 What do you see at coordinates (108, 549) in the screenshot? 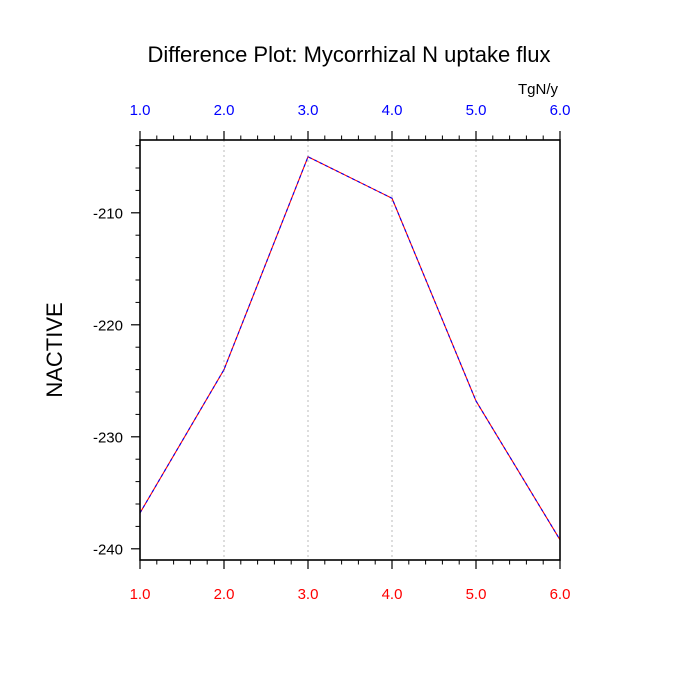
I see `y-tick-label-3: -240` at bounding box center [108, 549].